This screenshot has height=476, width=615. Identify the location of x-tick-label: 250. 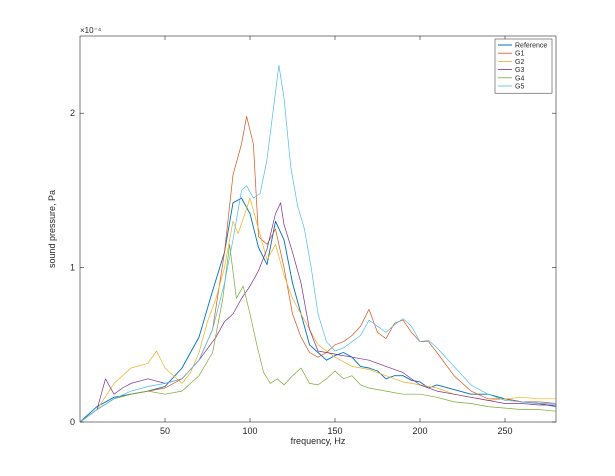
(504, 431).